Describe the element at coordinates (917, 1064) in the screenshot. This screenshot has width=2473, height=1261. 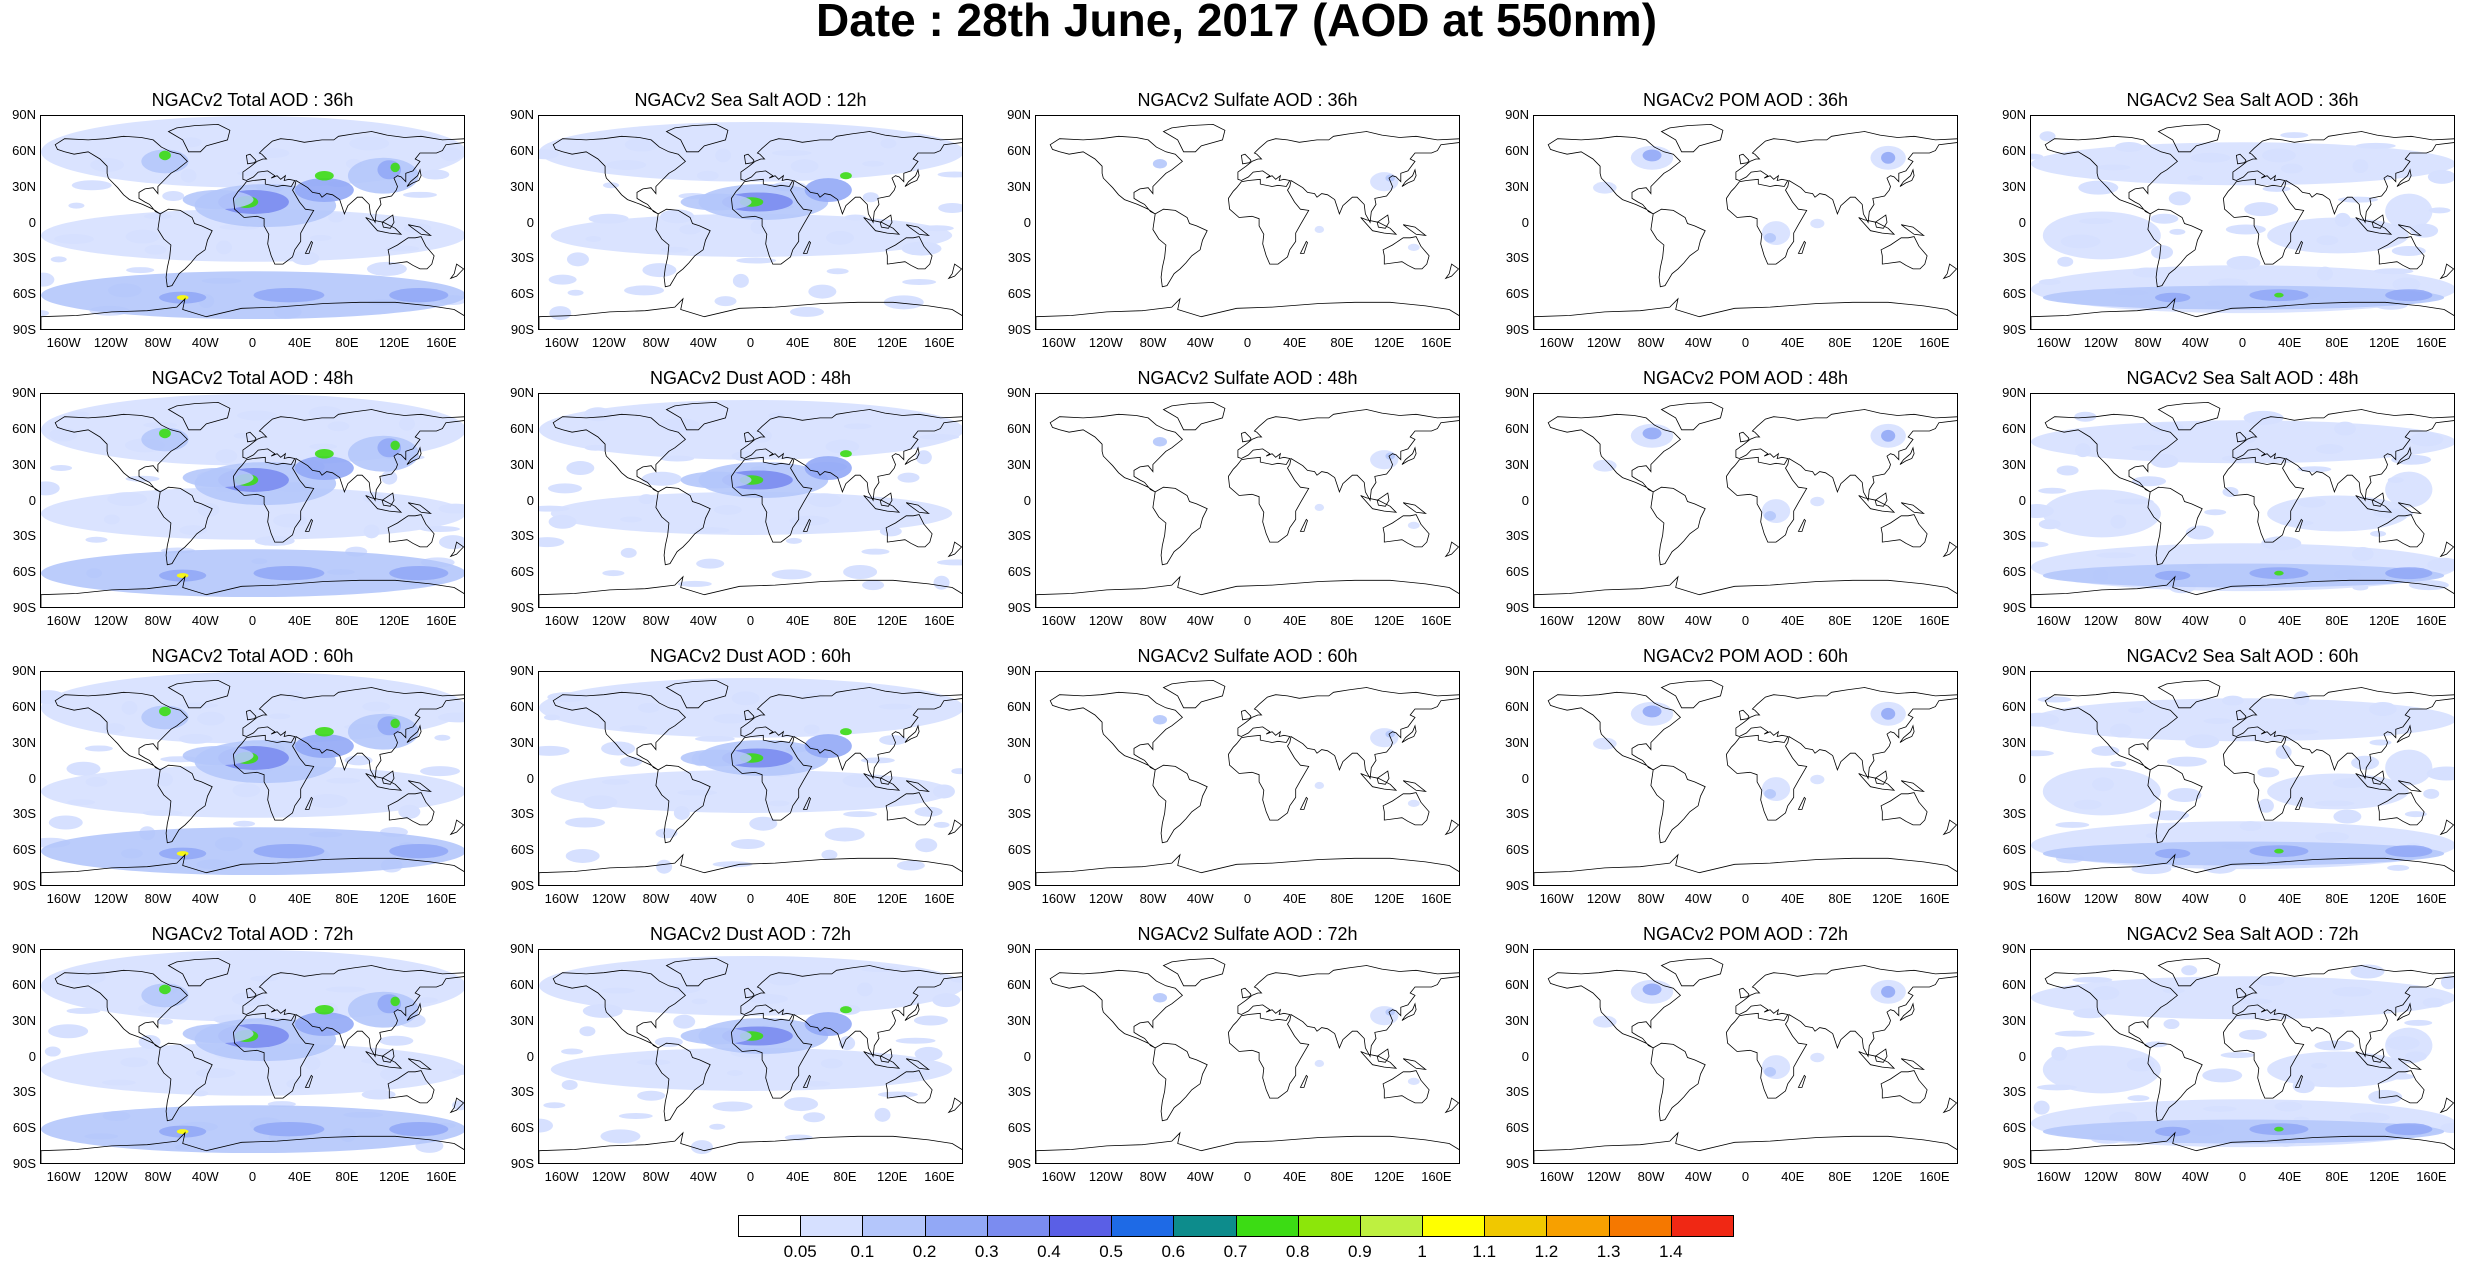
I see `coastline-new-guinea` at that location.